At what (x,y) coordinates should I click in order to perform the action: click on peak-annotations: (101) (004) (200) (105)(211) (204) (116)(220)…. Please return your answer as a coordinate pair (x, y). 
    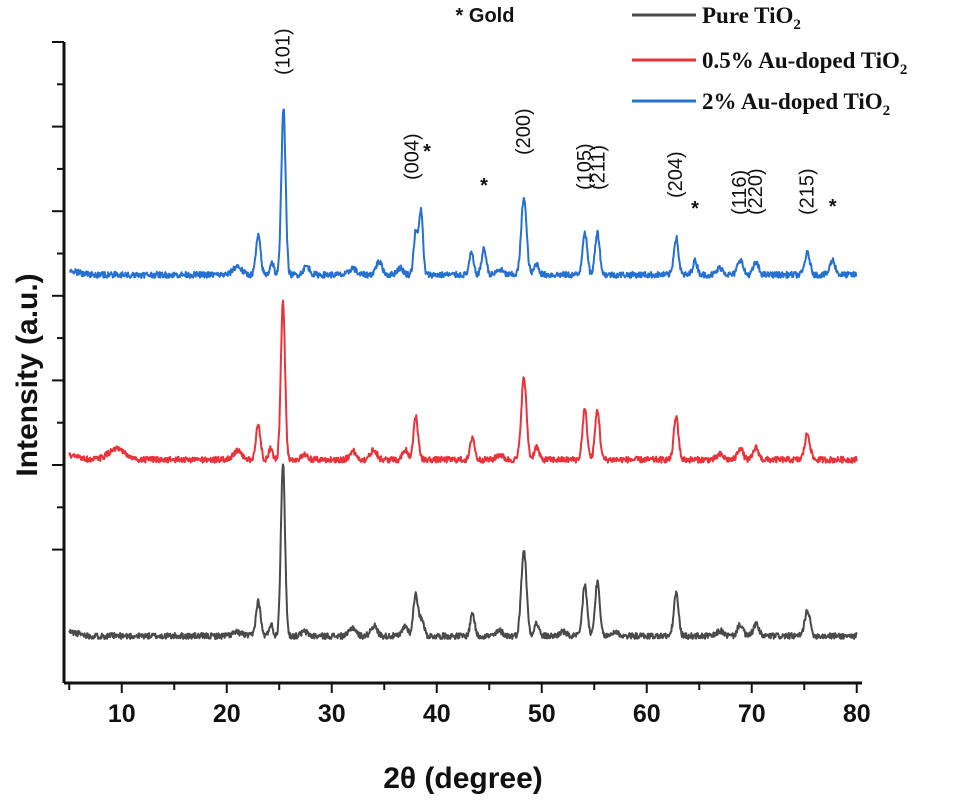
    Looking at the image, I should click on (554, 124).